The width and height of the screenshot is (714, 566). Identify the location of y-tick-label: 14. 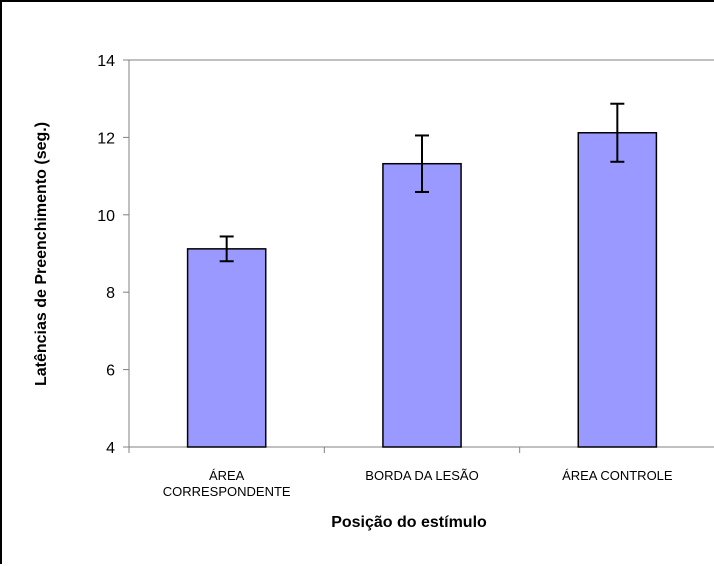
(106, 61).